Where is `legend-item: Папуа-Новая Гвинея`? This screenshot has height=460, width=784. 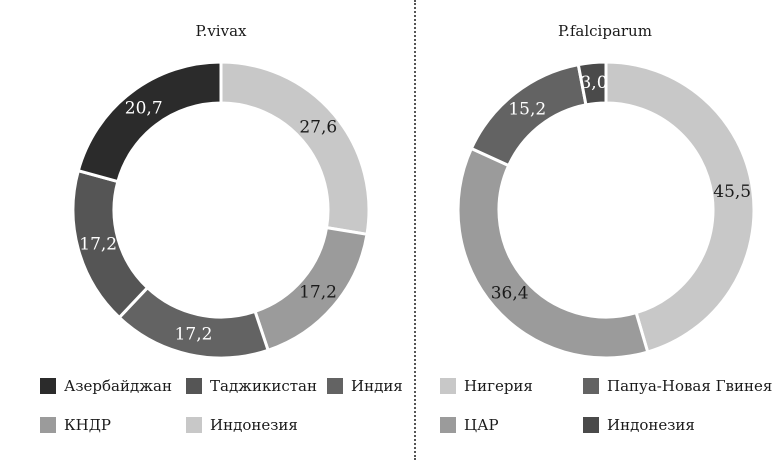 legend-item: Папуа-Новая Гвинея is located at coordinates (677, 386).